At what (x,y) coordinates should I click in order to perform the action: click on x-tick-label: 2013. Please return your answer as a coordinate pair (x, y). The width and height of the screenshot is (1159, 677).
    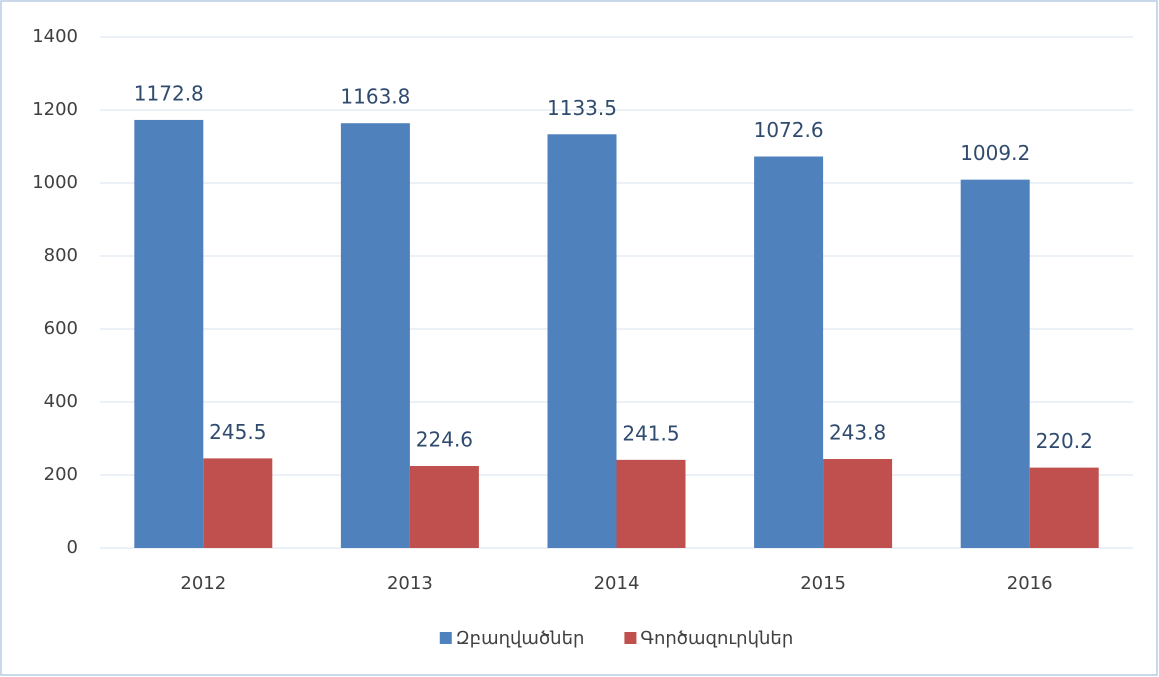
    Looking at the image, I should click on (410, 583).